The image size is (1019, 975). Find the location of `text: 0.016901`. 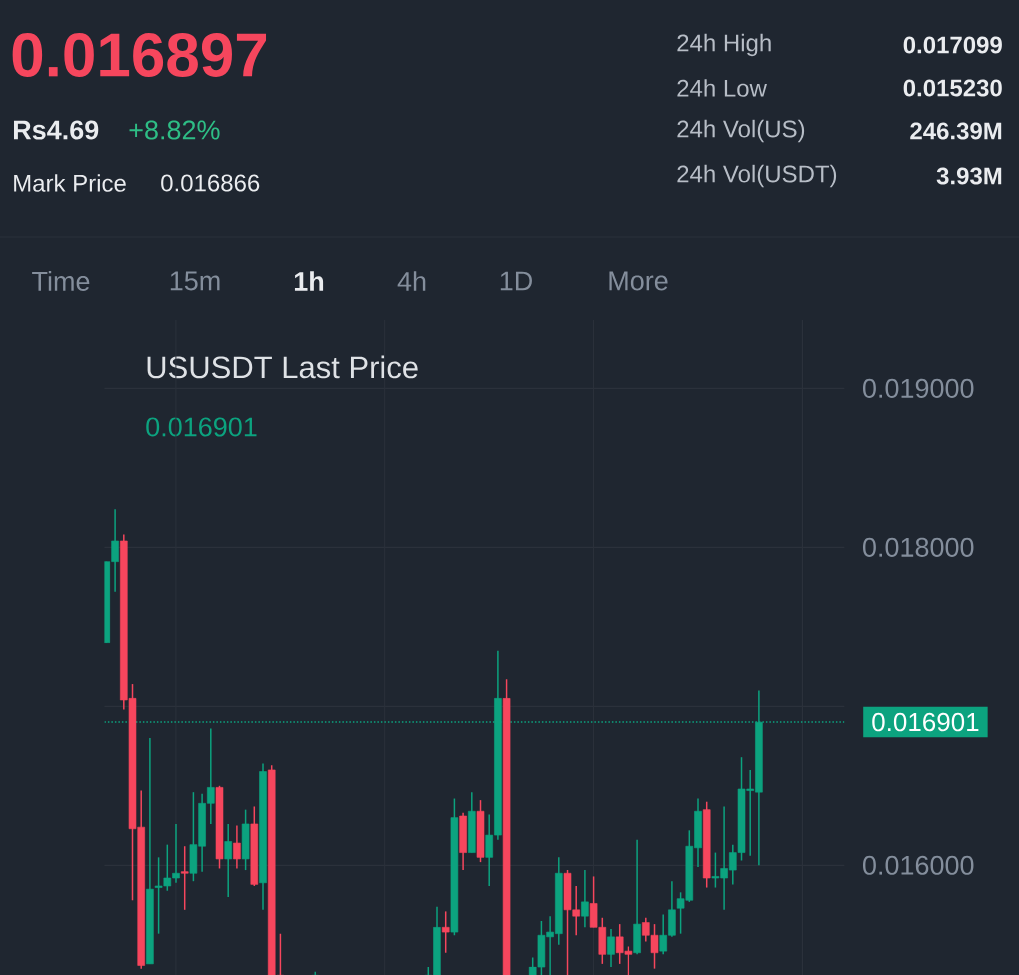

text: 0.016901 is located at coordinates (201, 427).